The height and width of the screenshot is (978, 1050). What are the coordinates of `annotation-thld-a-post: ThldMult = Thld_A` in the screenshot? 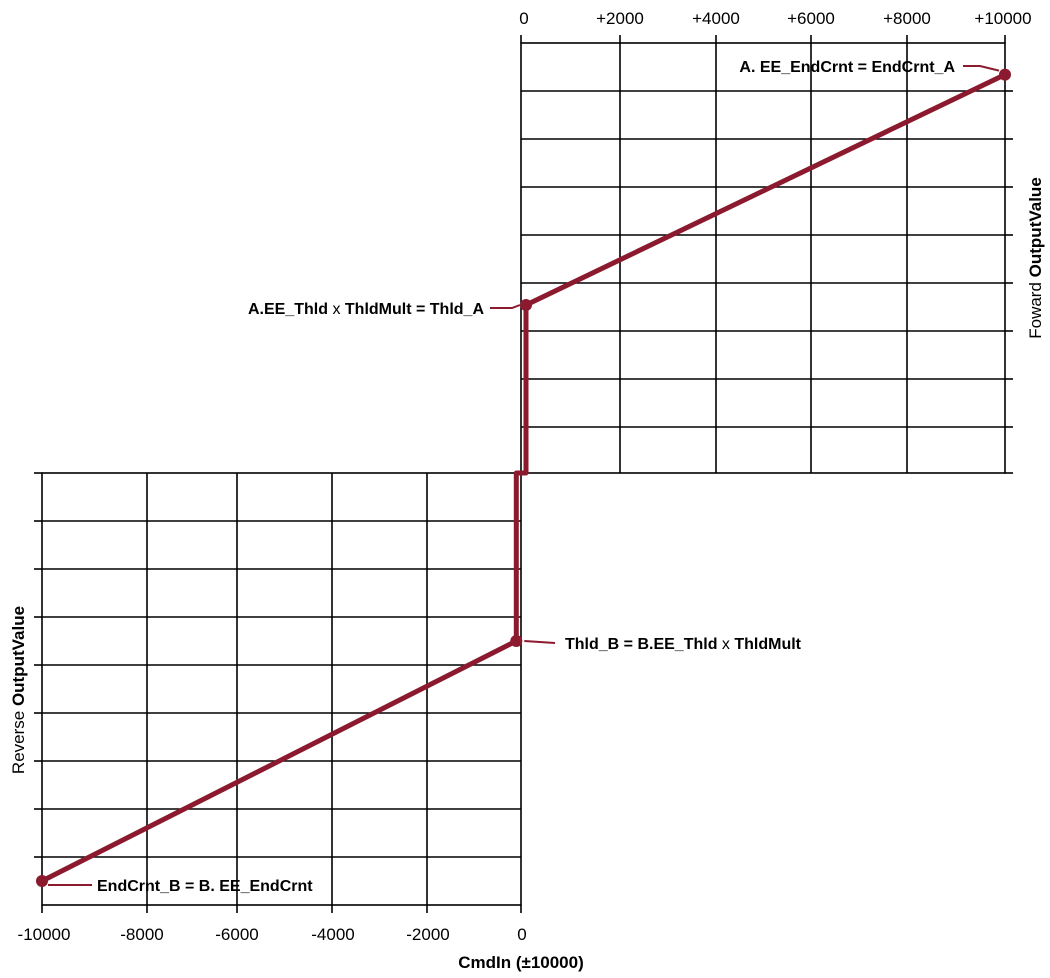 It's located at (412, 309).